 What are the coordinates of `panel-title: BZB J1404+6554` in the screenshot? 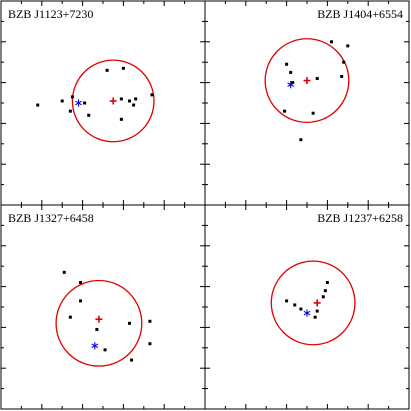 It's located at (360, 14).